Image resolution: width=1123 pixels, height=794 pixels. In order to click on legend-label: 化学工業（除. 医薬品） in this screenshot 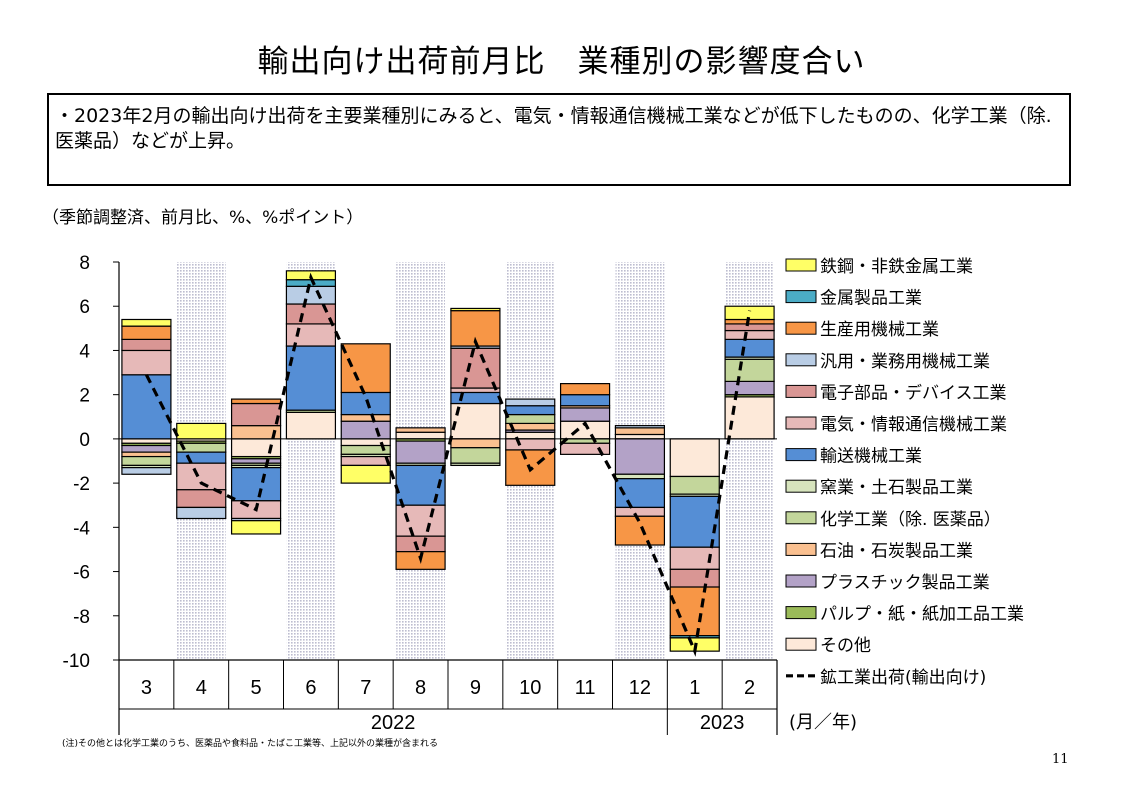, I will do `click(910, 520)`.